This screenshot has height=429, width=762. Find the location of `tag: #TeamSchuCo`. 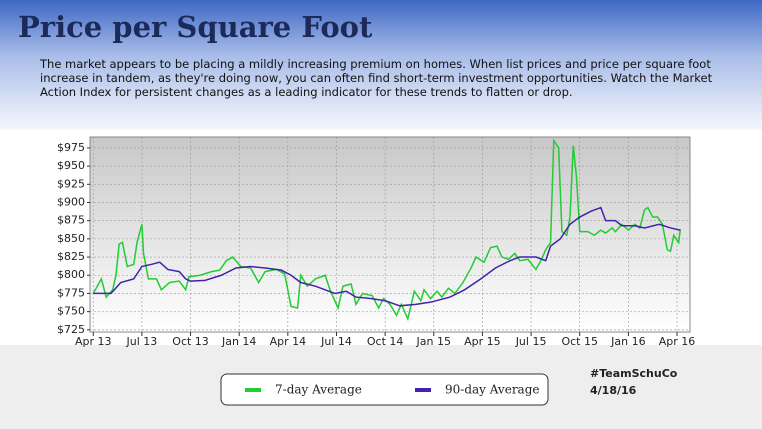

tag: #TeamSchuCo is located at coordinates (634, 373).